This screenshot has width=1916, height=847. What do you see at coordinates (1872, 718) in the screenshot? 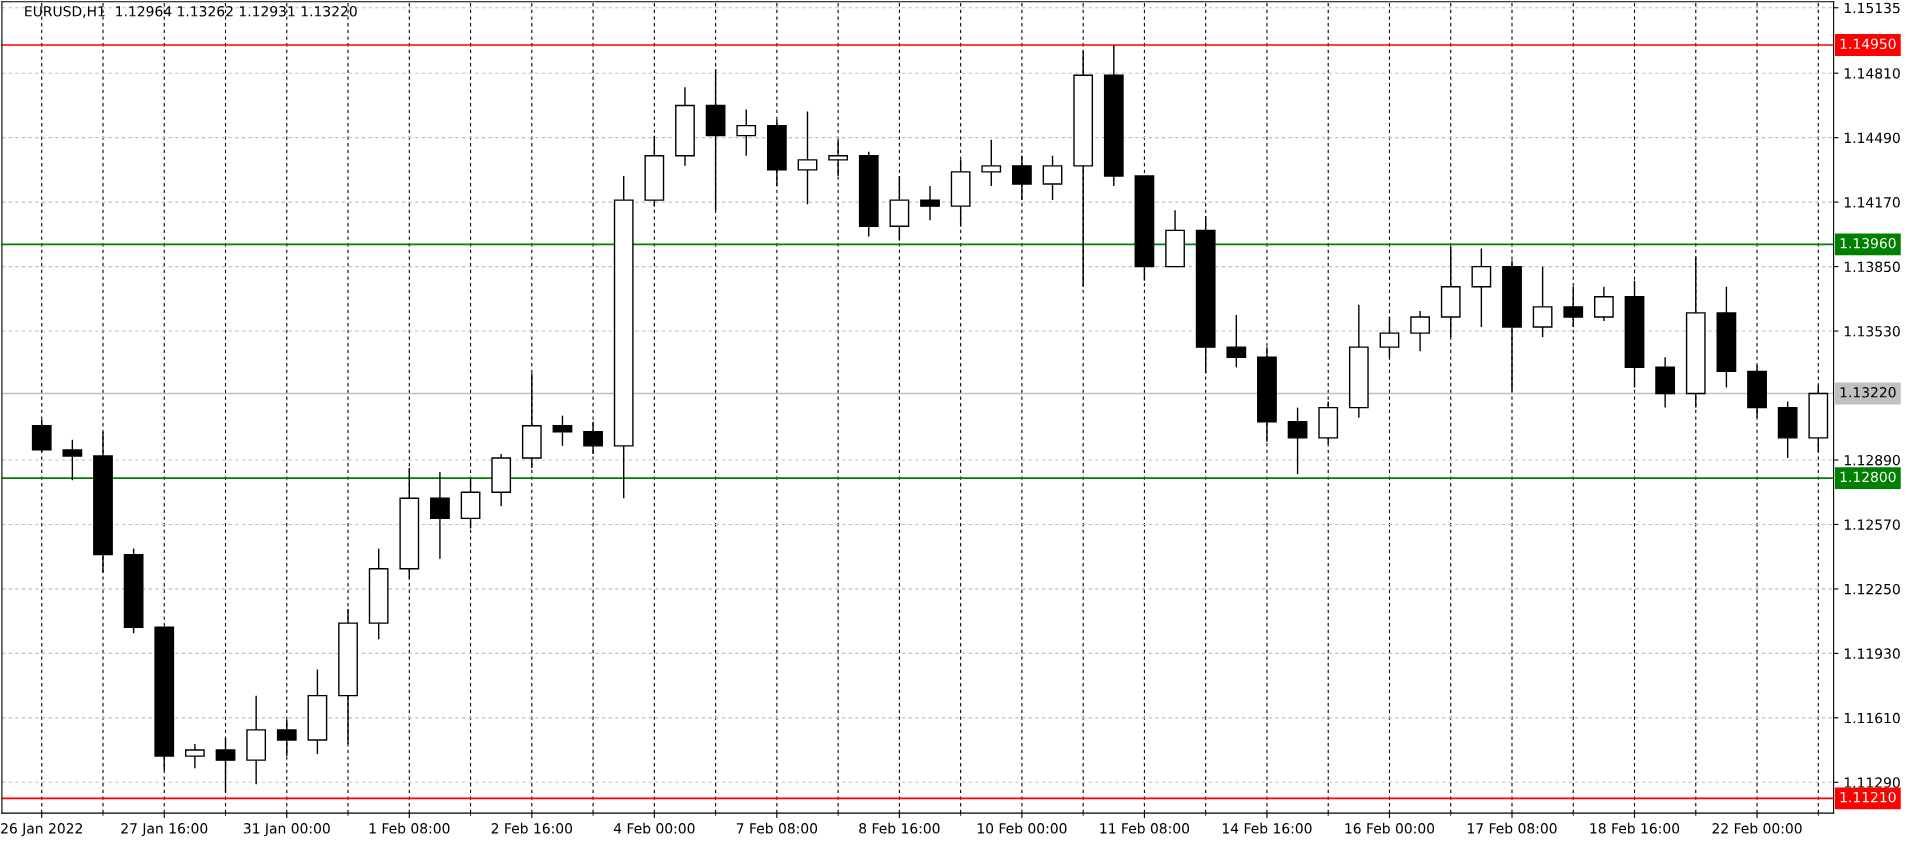
I see `y-tick-label: 1.11610` at bounding box center [1872, 718].